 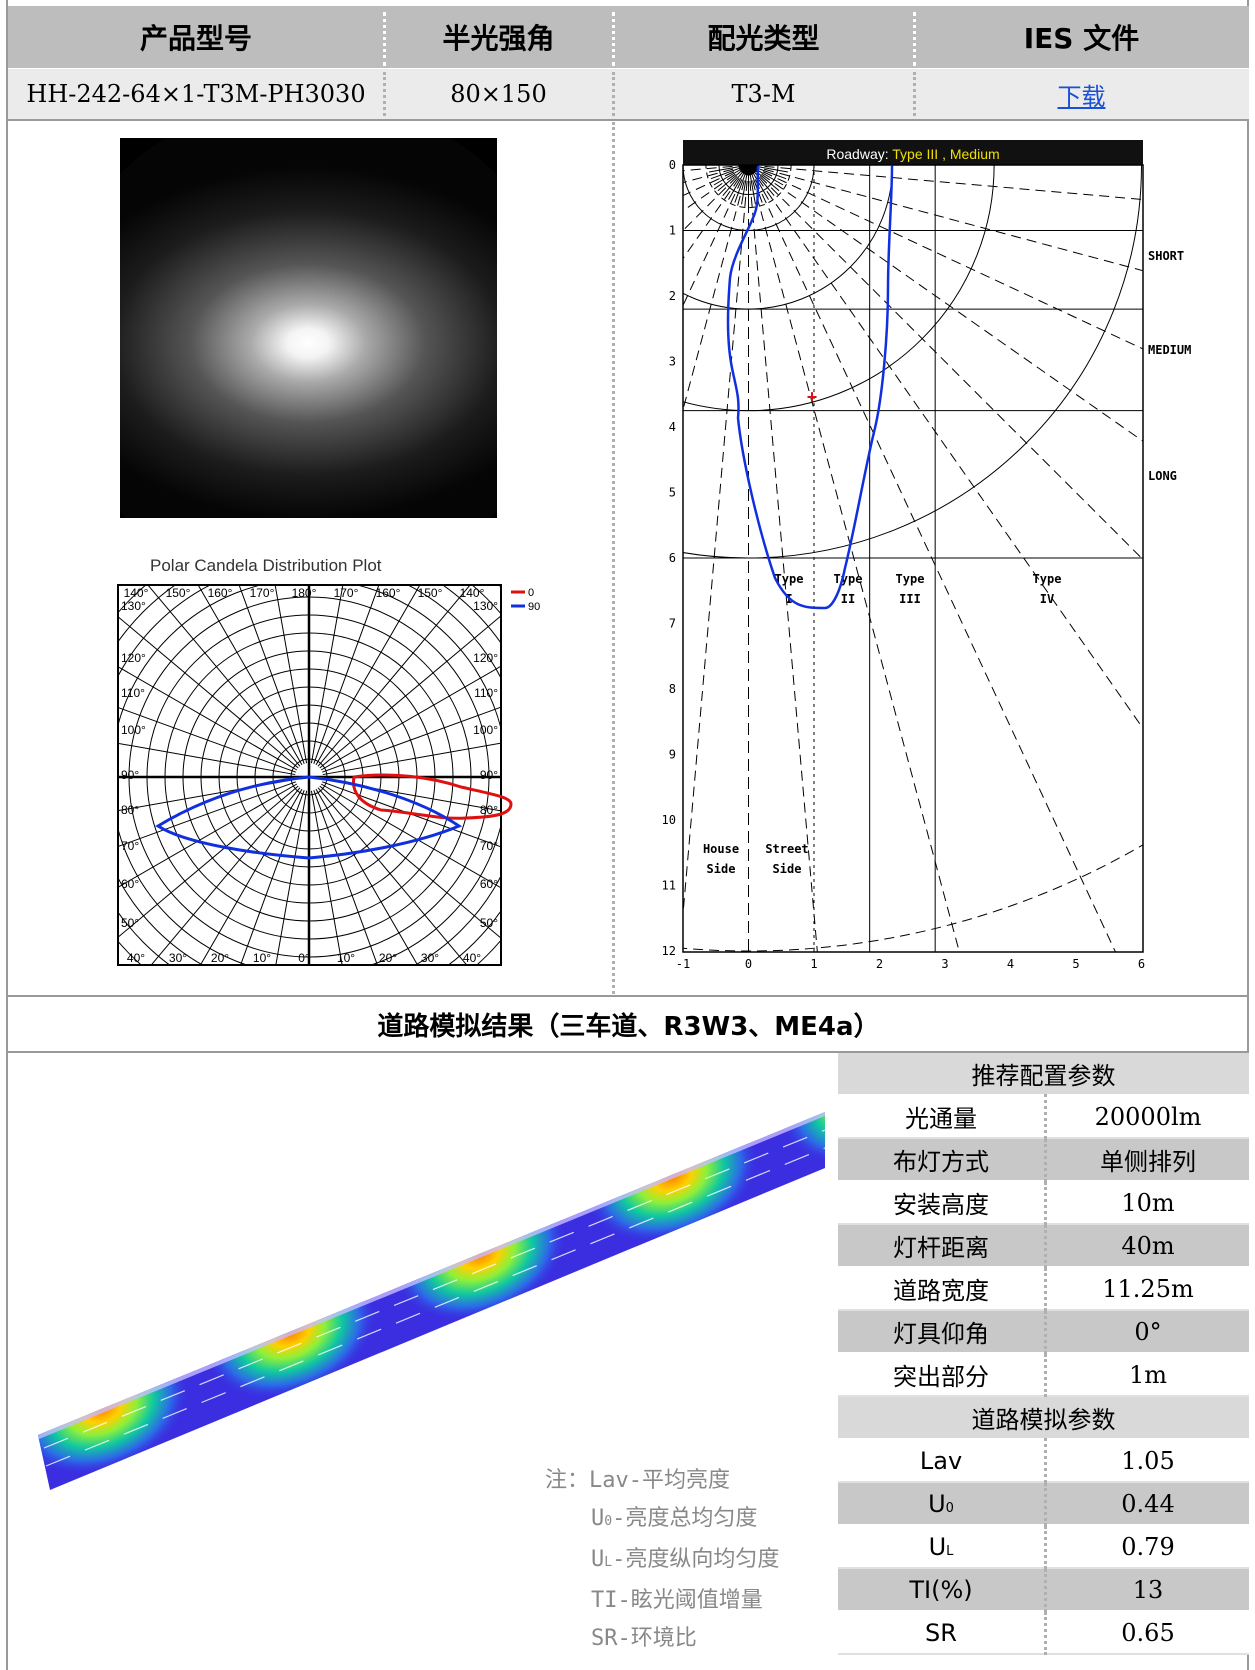 I want to click on polar-plot-title: Polar Candela Distribution Plot, so click(x=266, y=565).